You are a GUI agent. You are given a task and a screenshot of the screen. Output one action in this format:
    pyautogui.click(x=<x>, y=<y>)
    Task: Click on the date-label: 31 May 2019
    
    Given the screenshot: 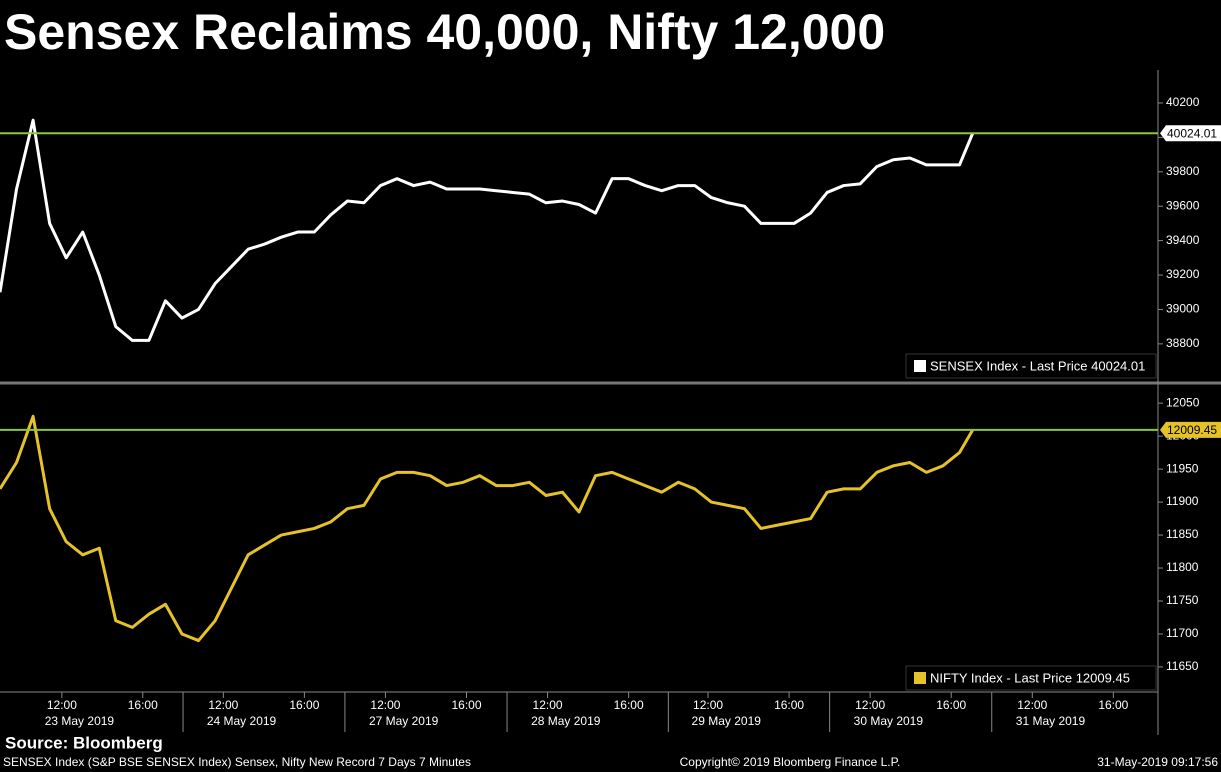 What is the action you would take?
    pyautogui.click(x=1051, y=721)
    